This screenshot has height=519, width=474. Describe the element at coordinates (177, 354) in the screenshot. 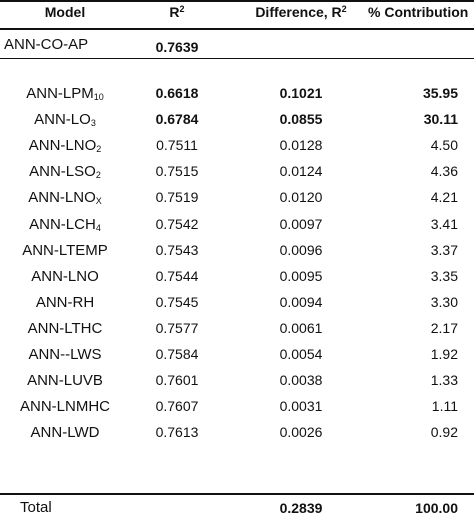

I see `table-row-r2: 0.7584` at that location.